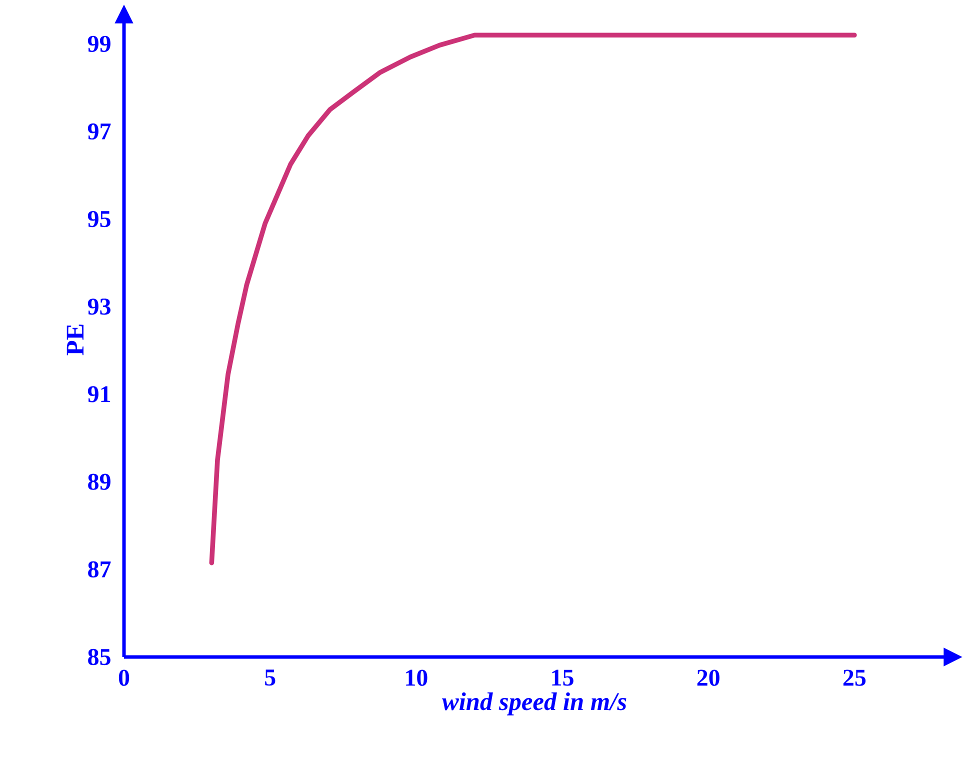 This screenshot has width=964, height=762. I want to click on y-tick-label: 93, so click(99, 306).